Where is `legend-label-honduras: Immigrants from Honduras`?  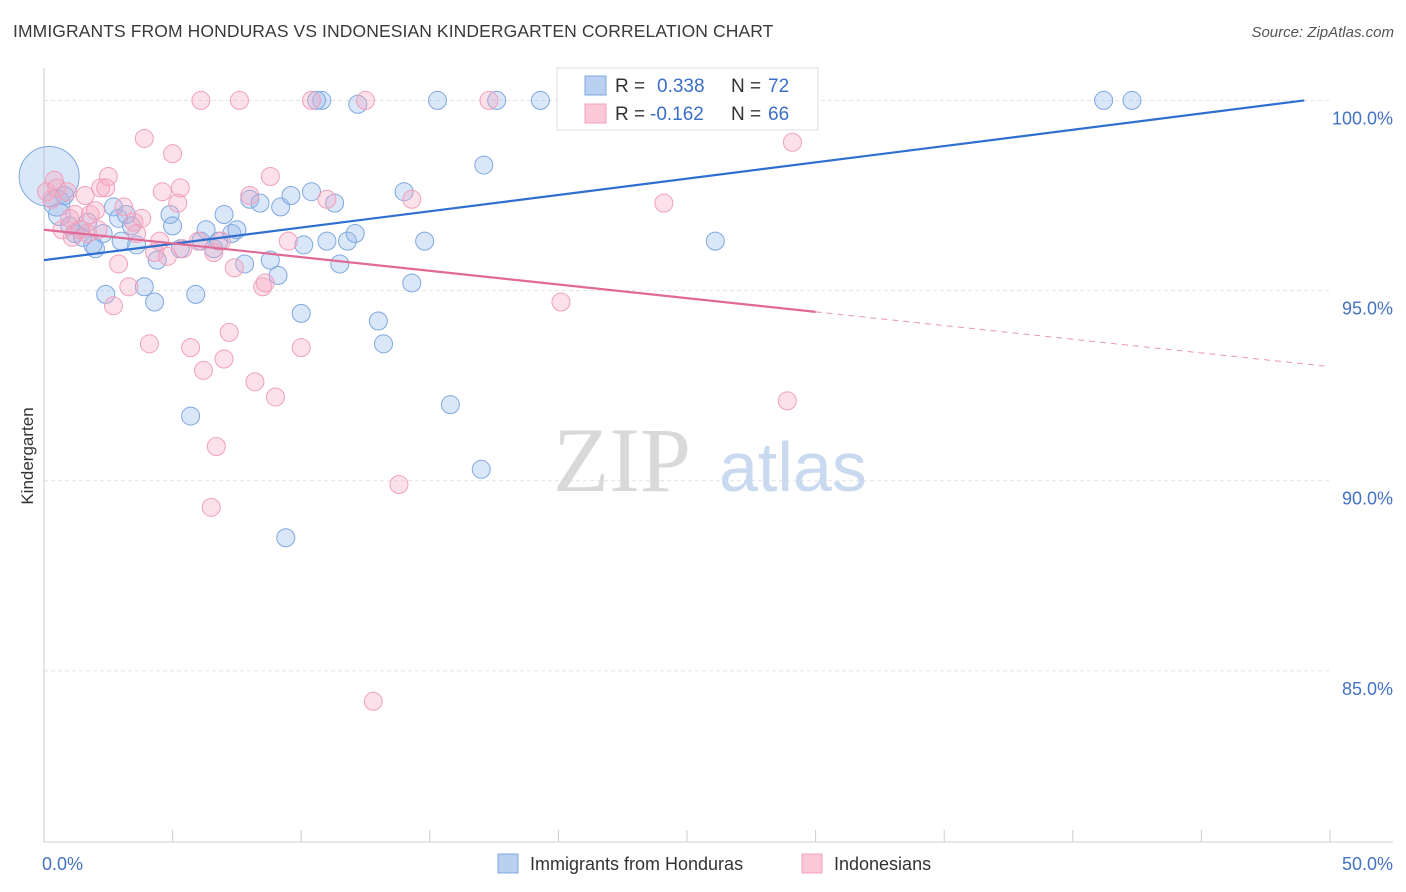
legend-label-honduras: Immigrants from Honduras is located at coordinates (636, 864).